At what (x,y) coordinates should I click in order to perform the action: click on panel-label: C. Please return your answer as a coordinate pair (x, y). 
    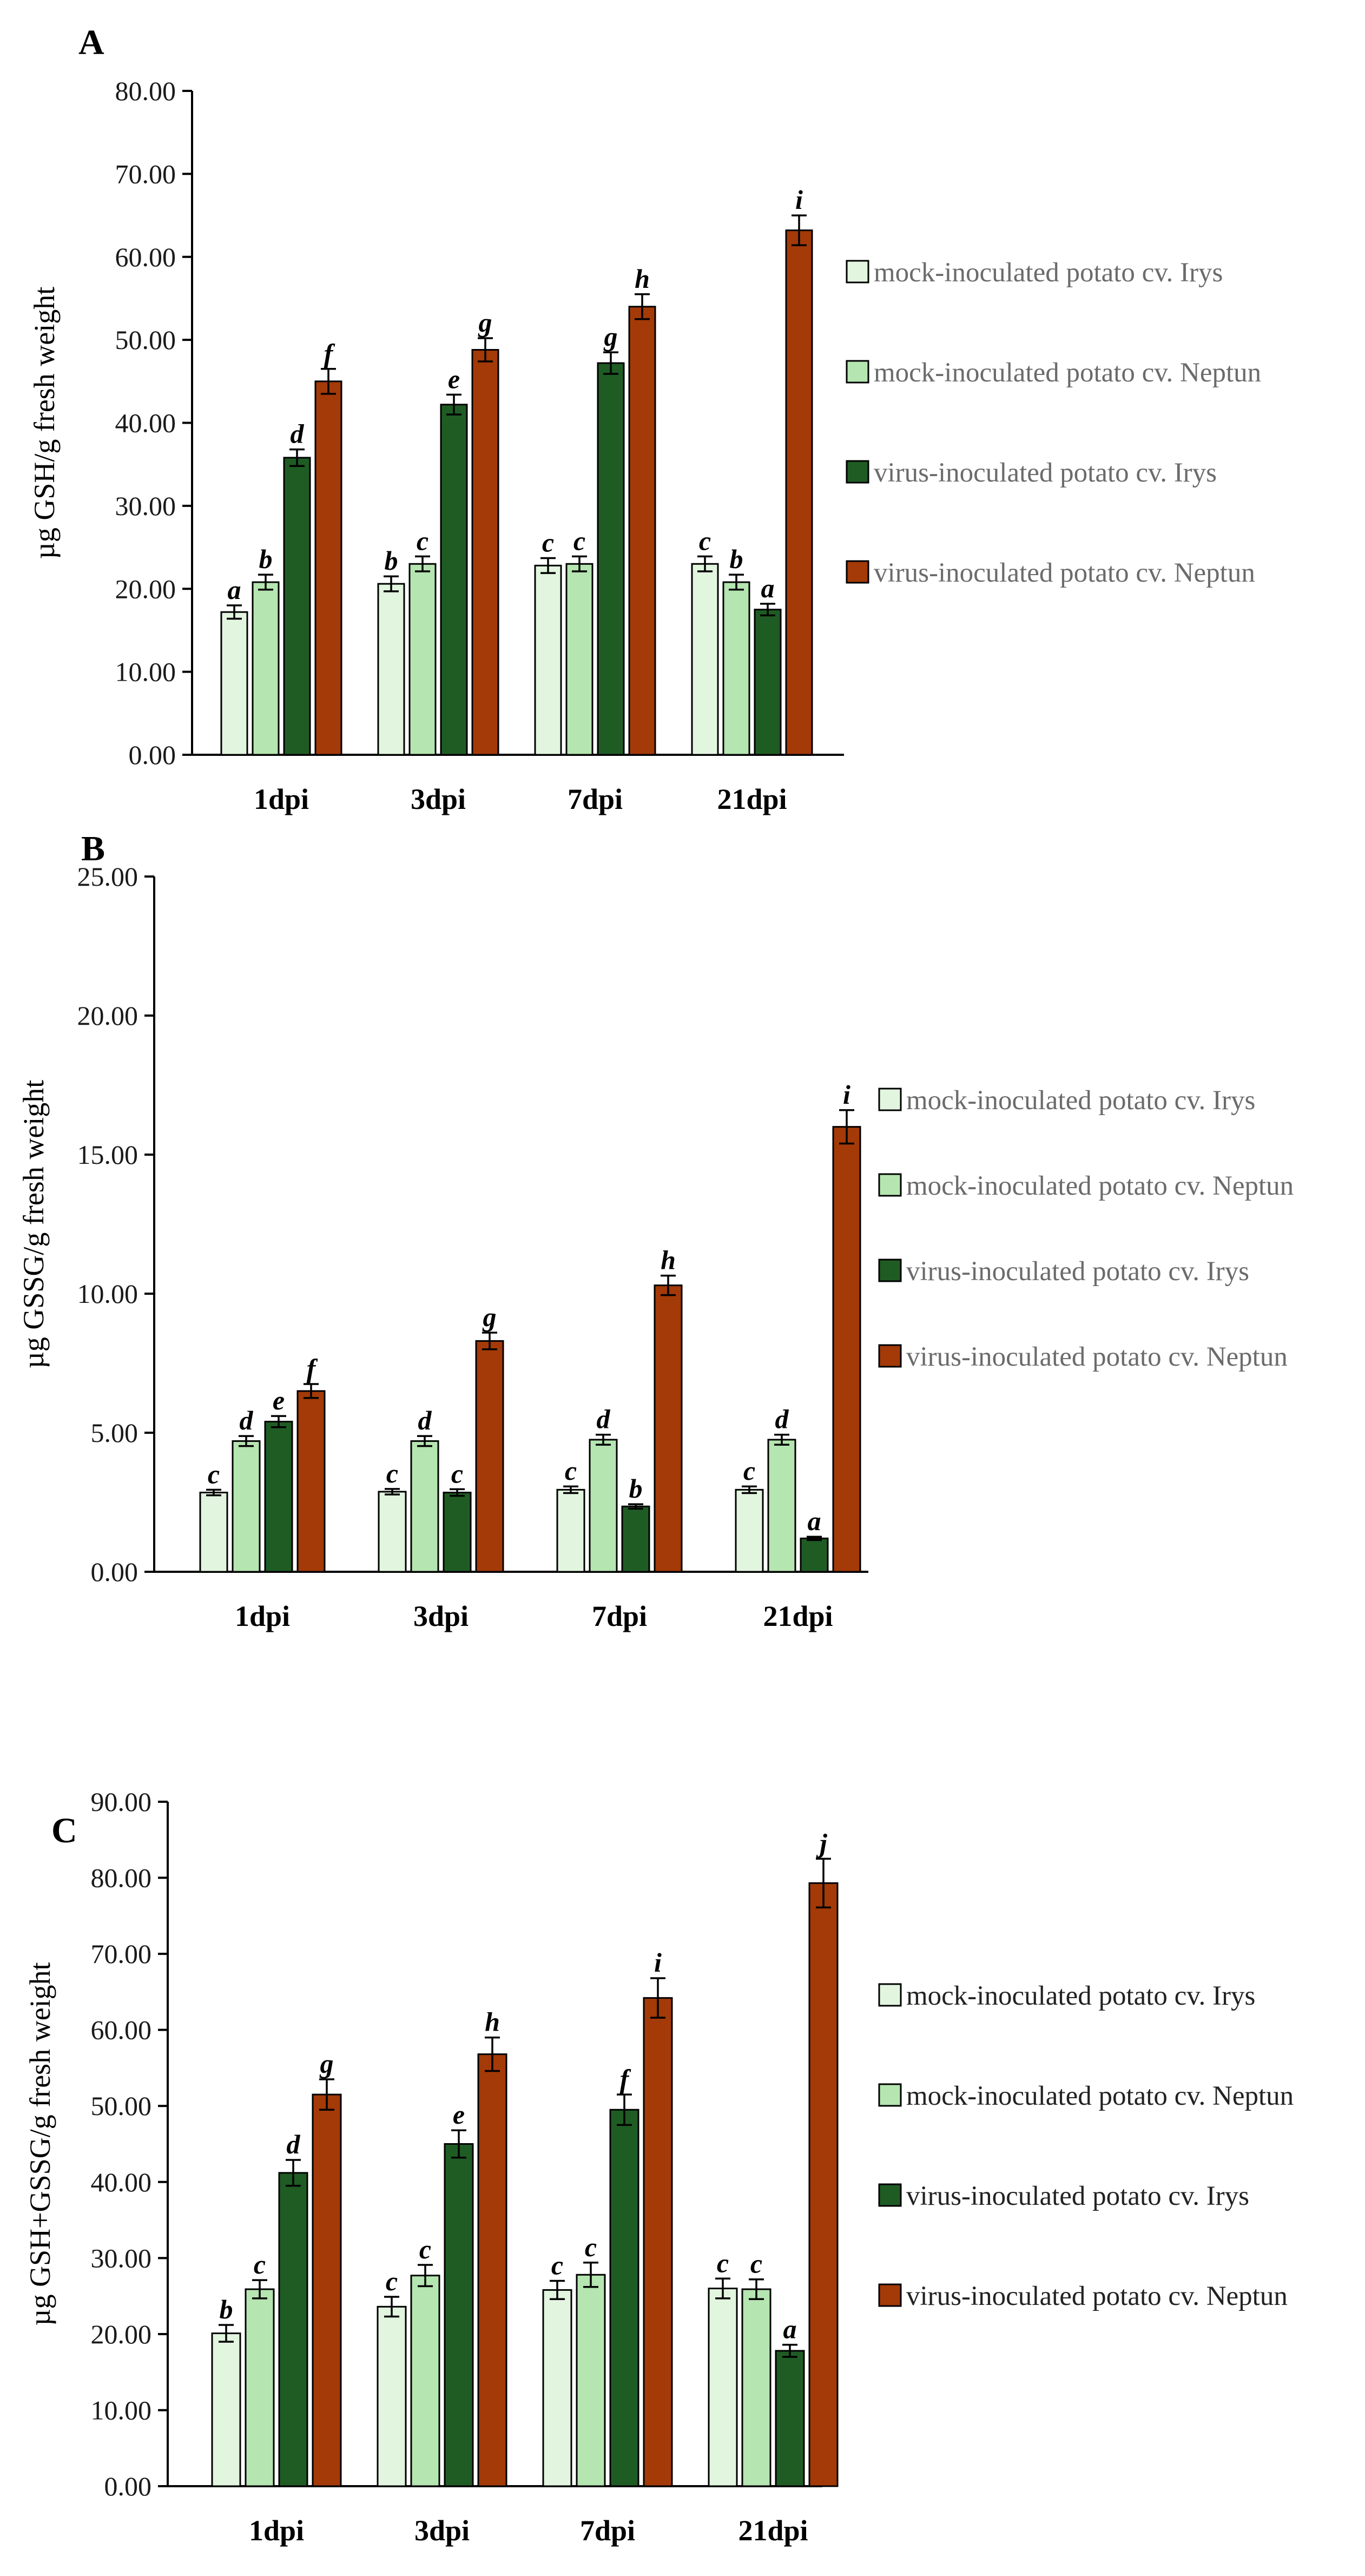
    Looking at the image, I should click on (64, 1830).